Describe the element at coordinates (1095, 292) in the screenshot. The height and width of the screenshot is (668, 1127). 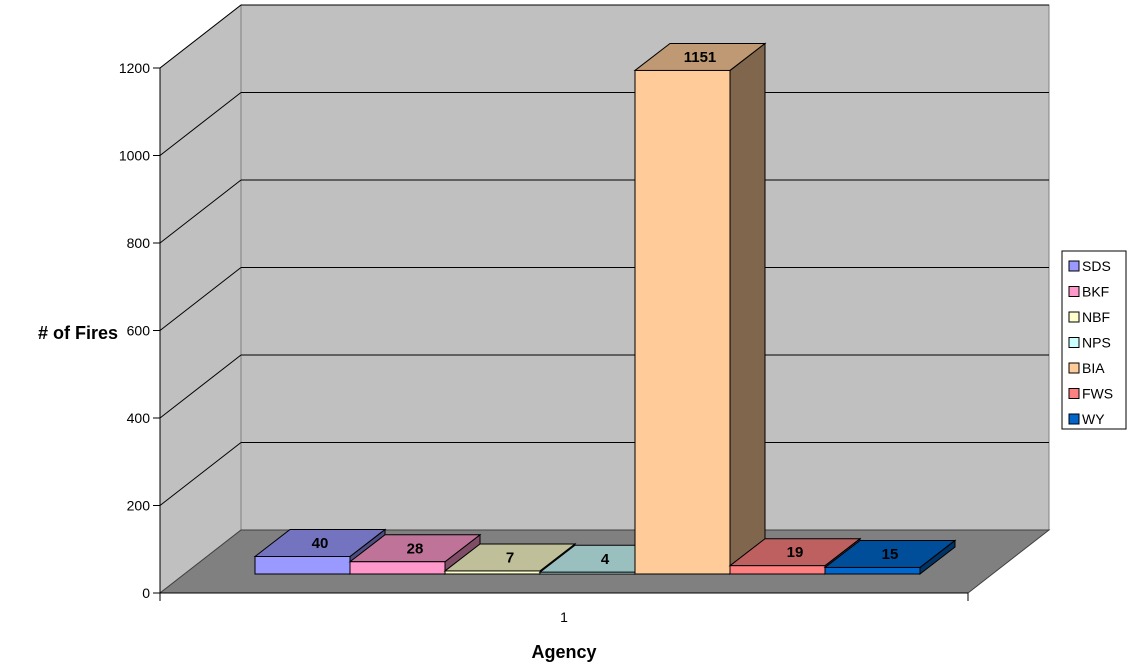
I see `legend-label-bkf: BKF` at that location.